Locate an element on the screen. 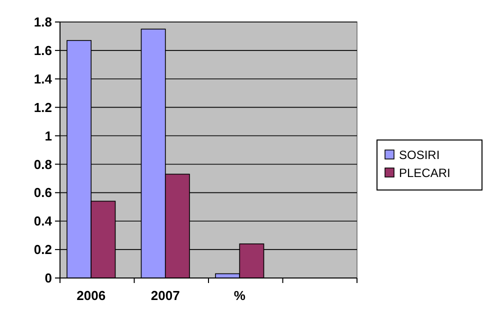 The image size is (492, 328). legend-label: SOSIRI is located at coordinates (419, 155).